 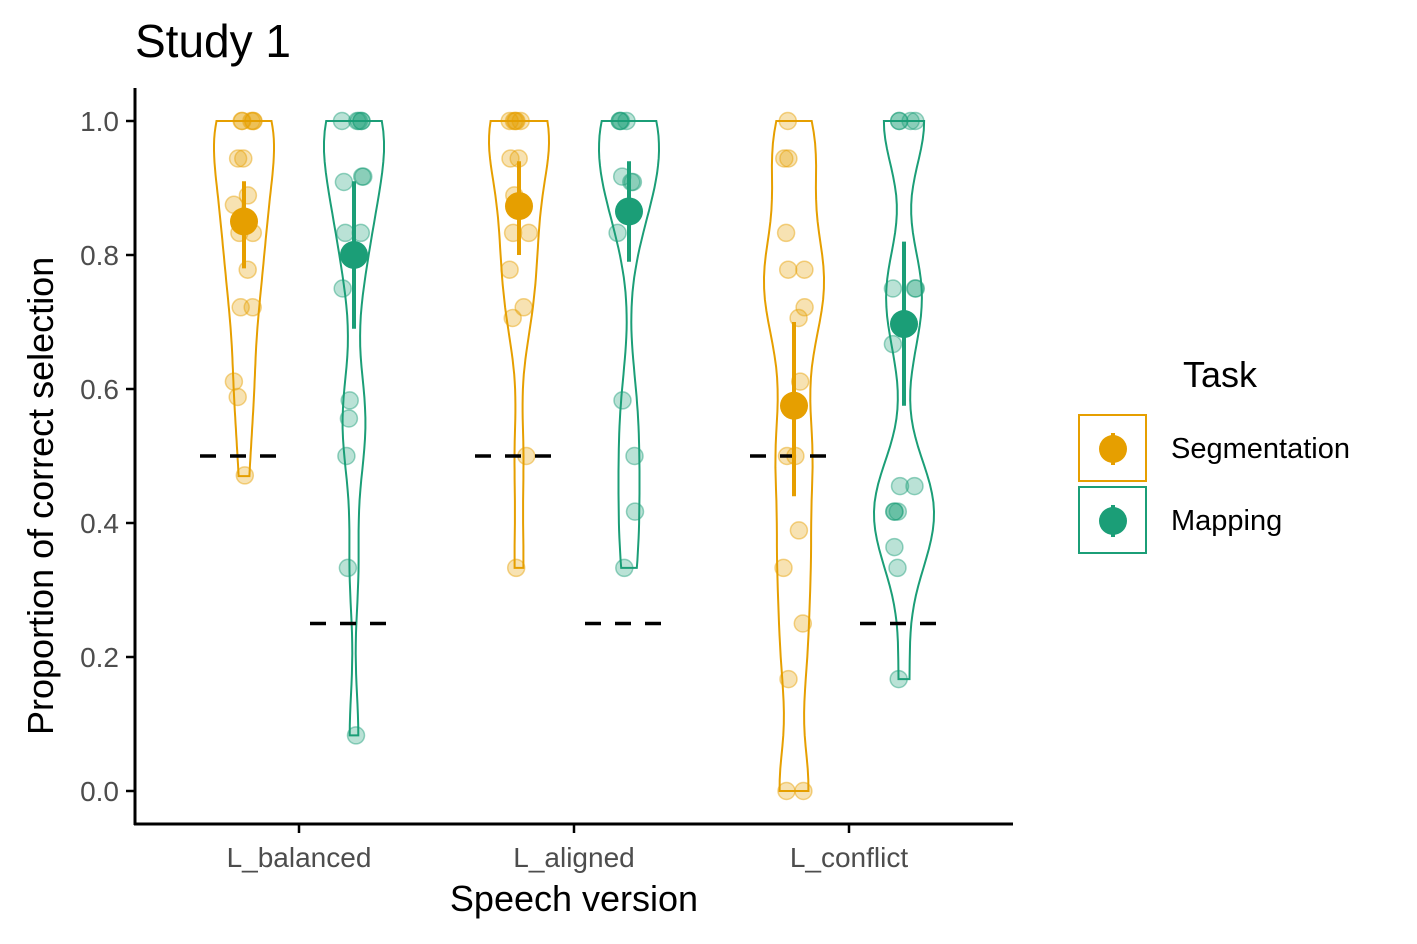 What do you see at coordinates (629, 211) in the screenshot?
I see `mean-point-mapping-l-aligned` at bounding box center [629, 211].